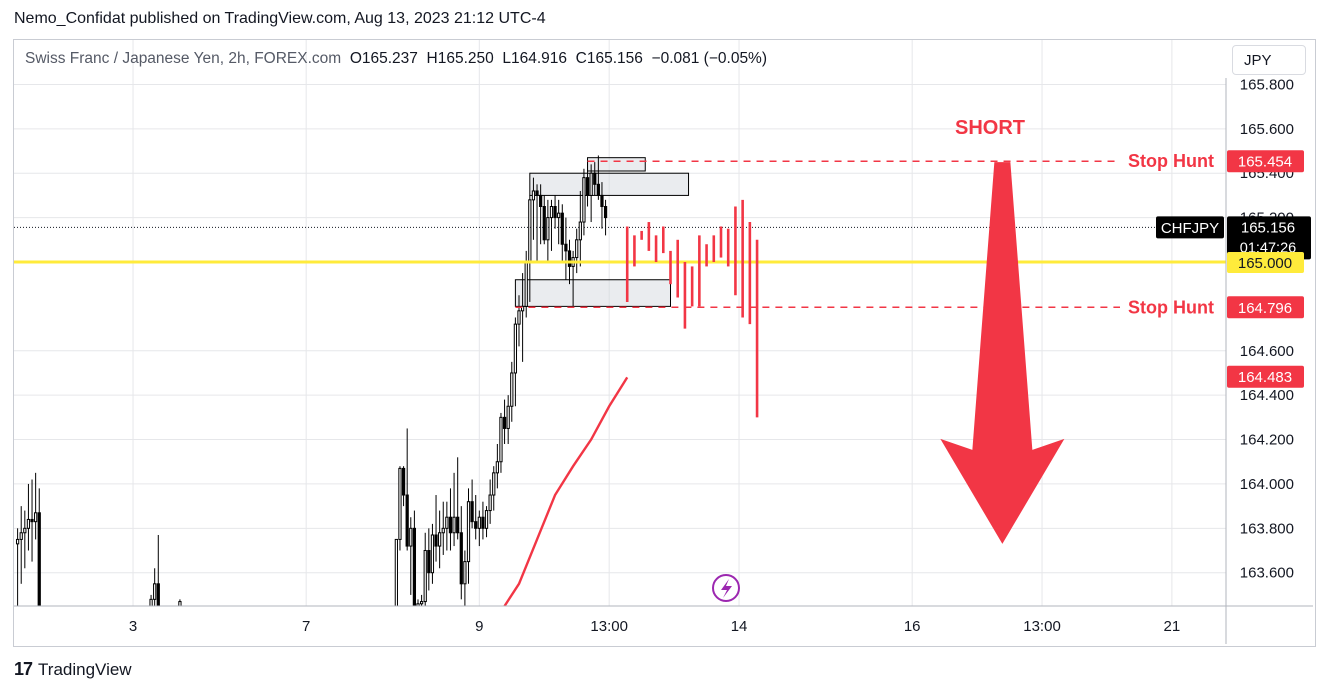  I want to click on level-price: 165.000, so click(1265, 263).